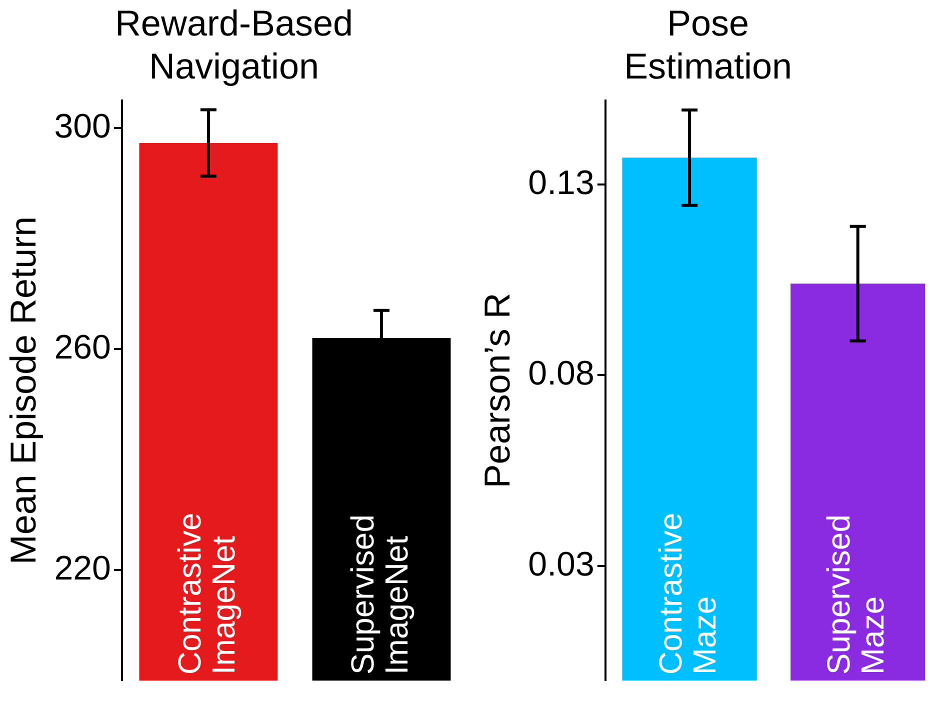 This screenshot has width=948, height=704. What do you see at coordinates (82, 126) in the screenshot?
I see `y-tick-label: 300` at bounding box center [82, 126].